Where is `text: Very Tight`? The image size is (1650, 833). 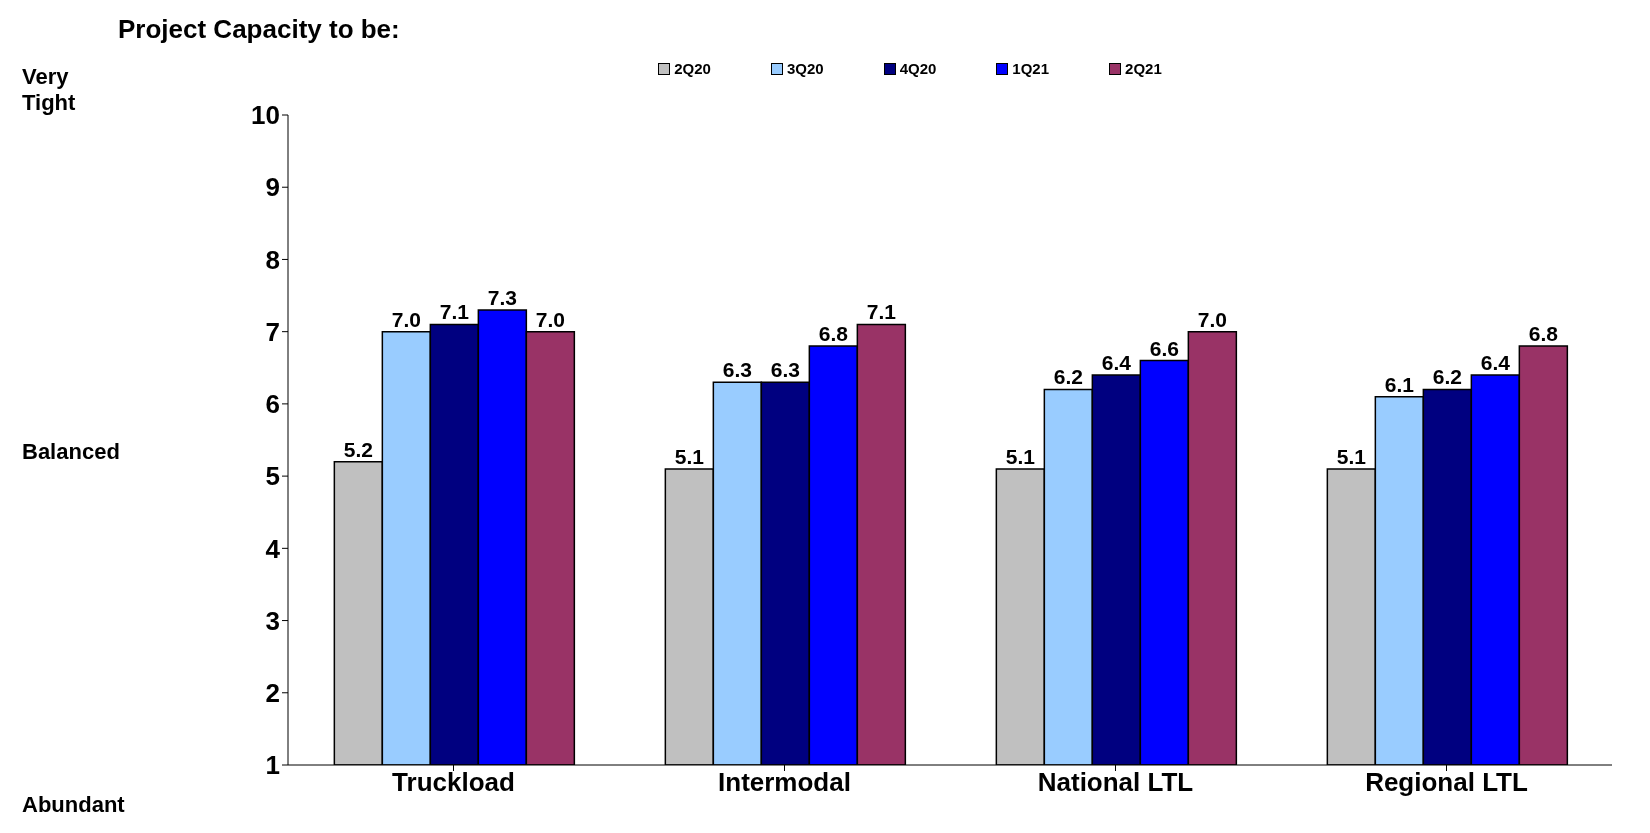 text: Very Tight is located at coordinates (49, 90).